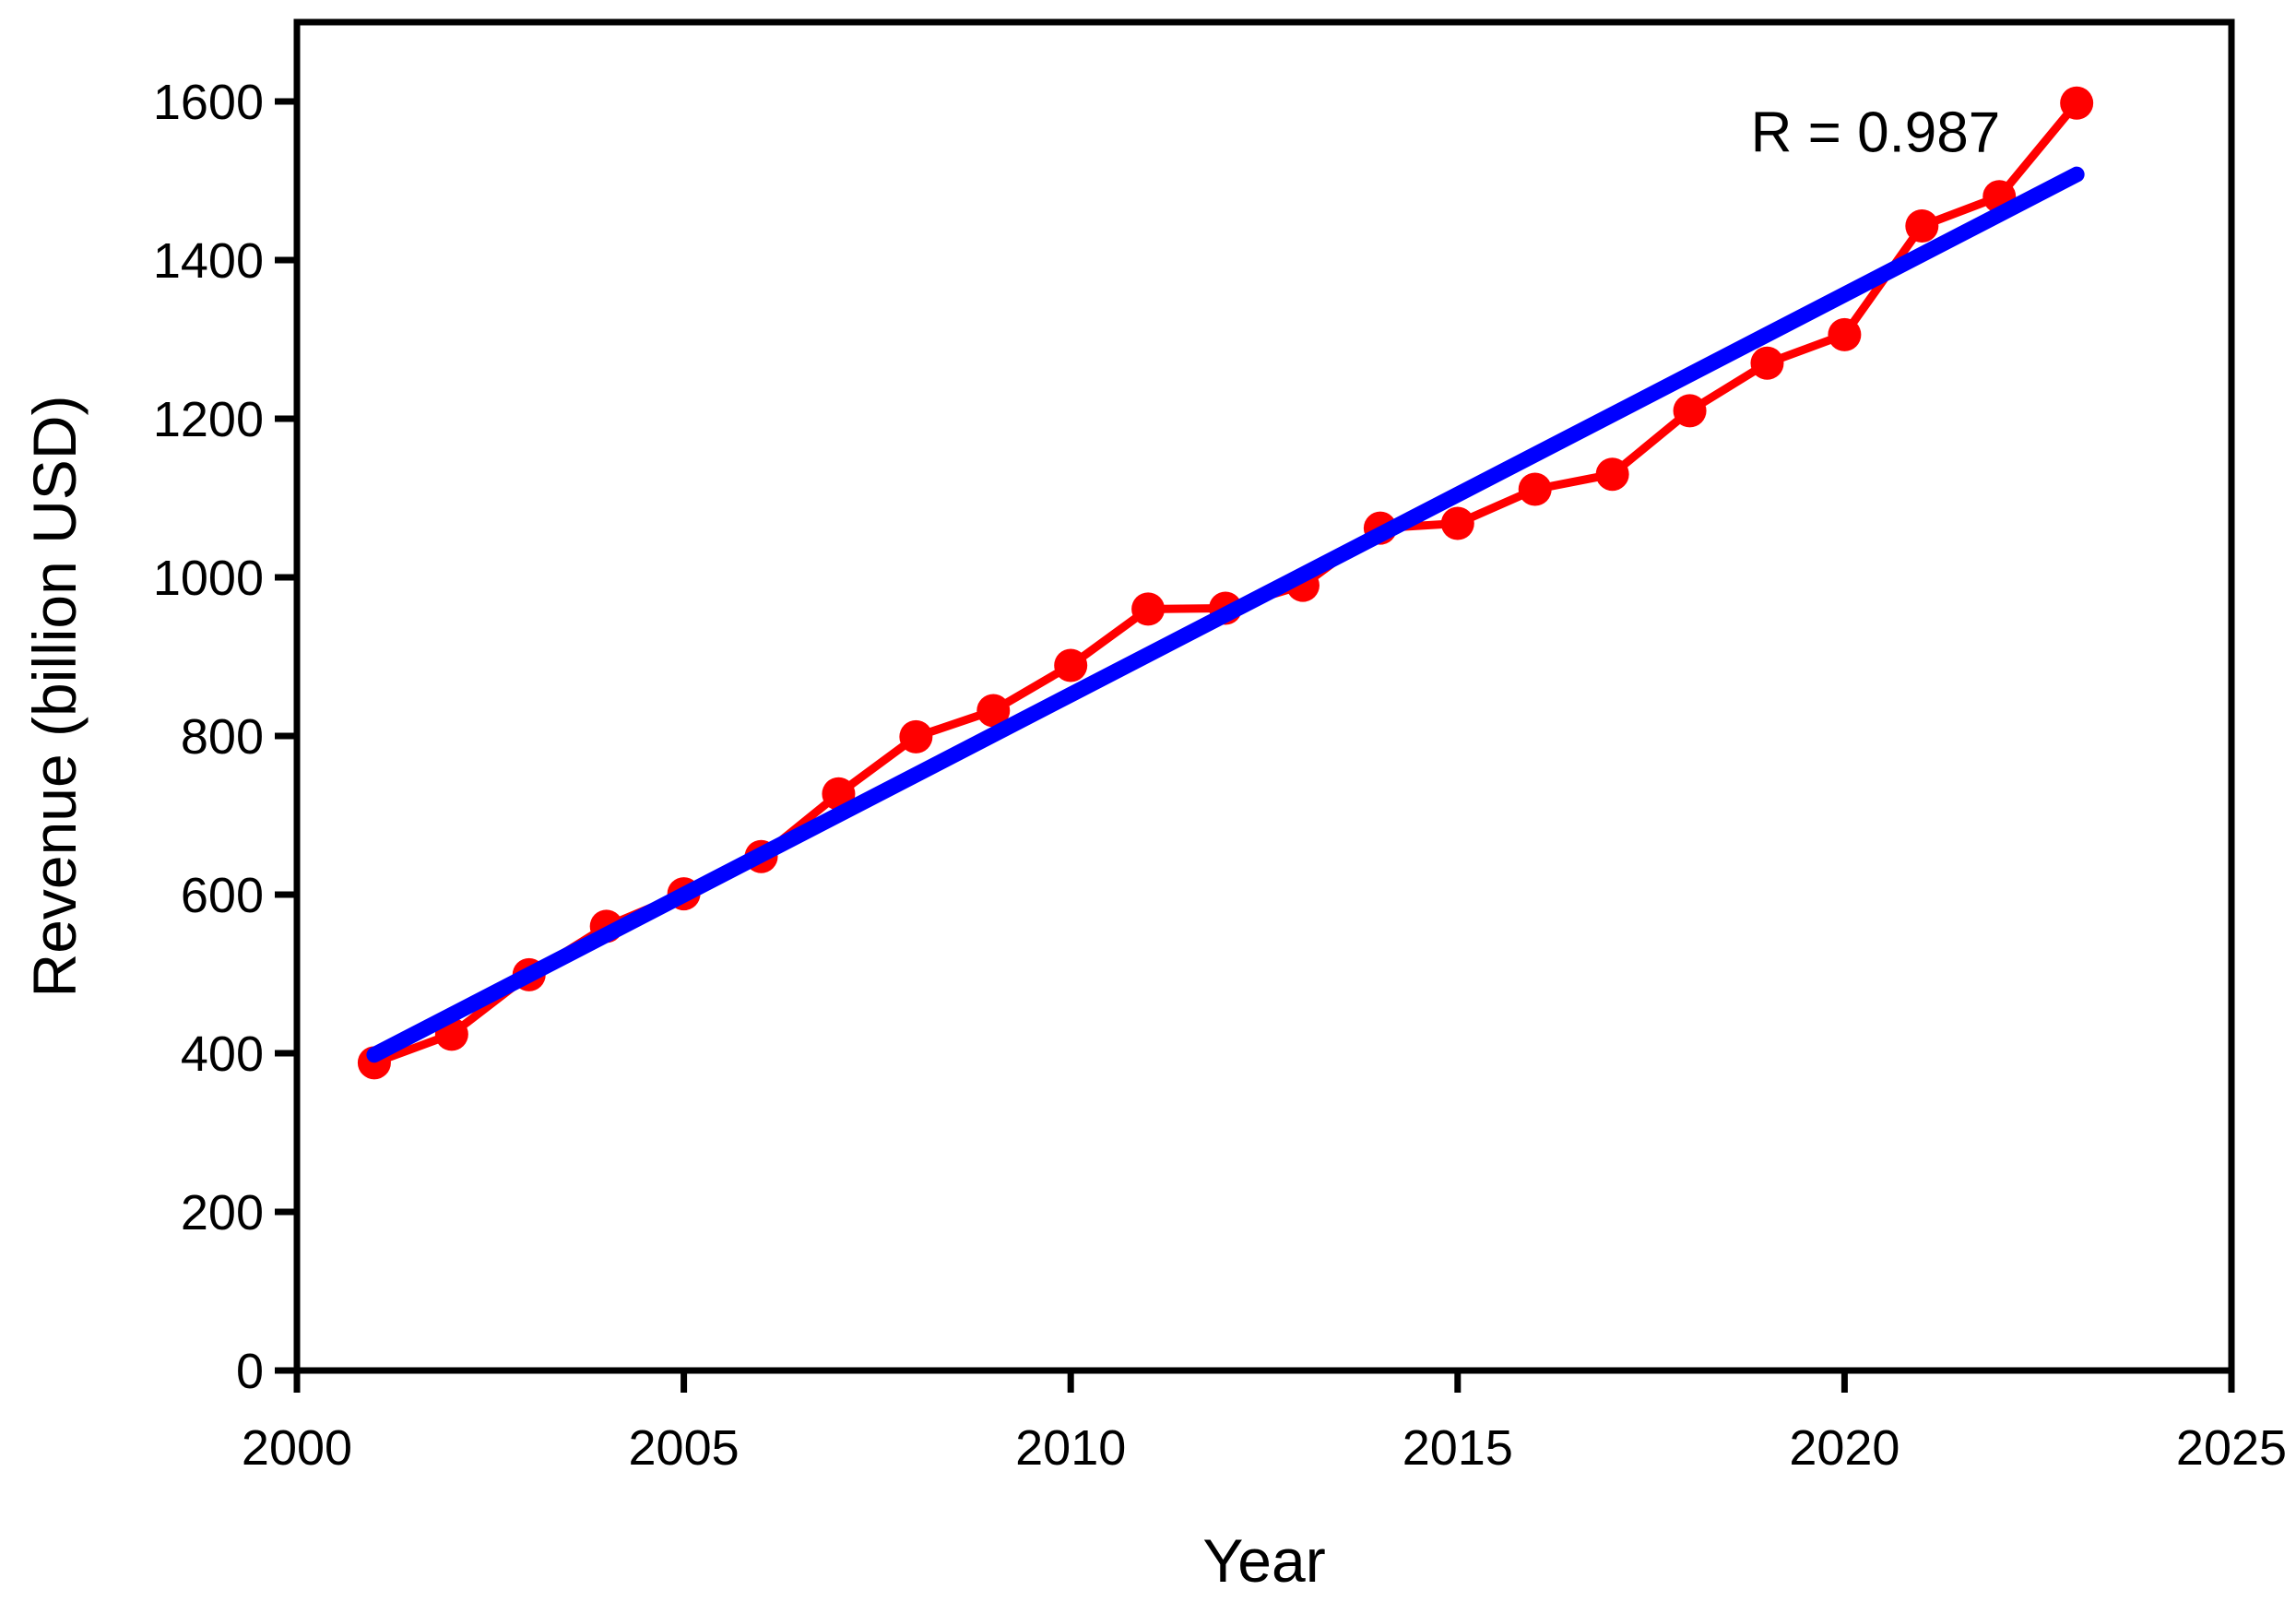  Describe the element at coordinates (1612, 474) in the screenshot. I see `data-point-2017` at that location.